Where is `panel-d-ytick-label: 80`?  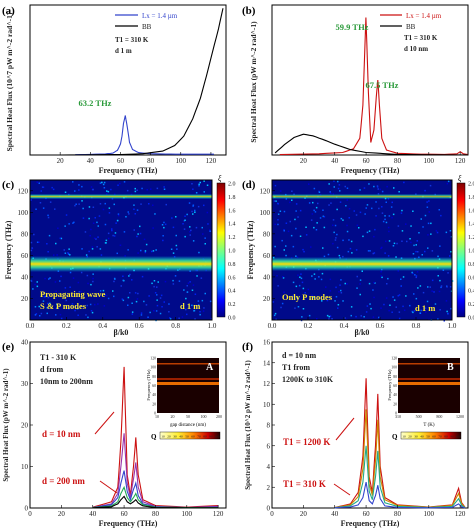 panel-d-ytick-label: 80 is located at coordinates (267, 234).